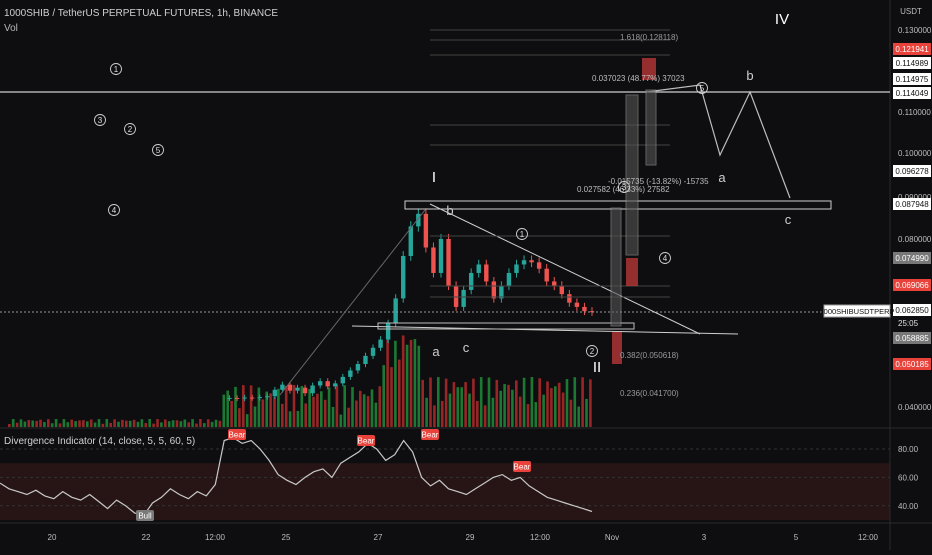 The height and width of the screenshot is (555, 932). I want to click on wave-label-c: c, so click(466, 347).